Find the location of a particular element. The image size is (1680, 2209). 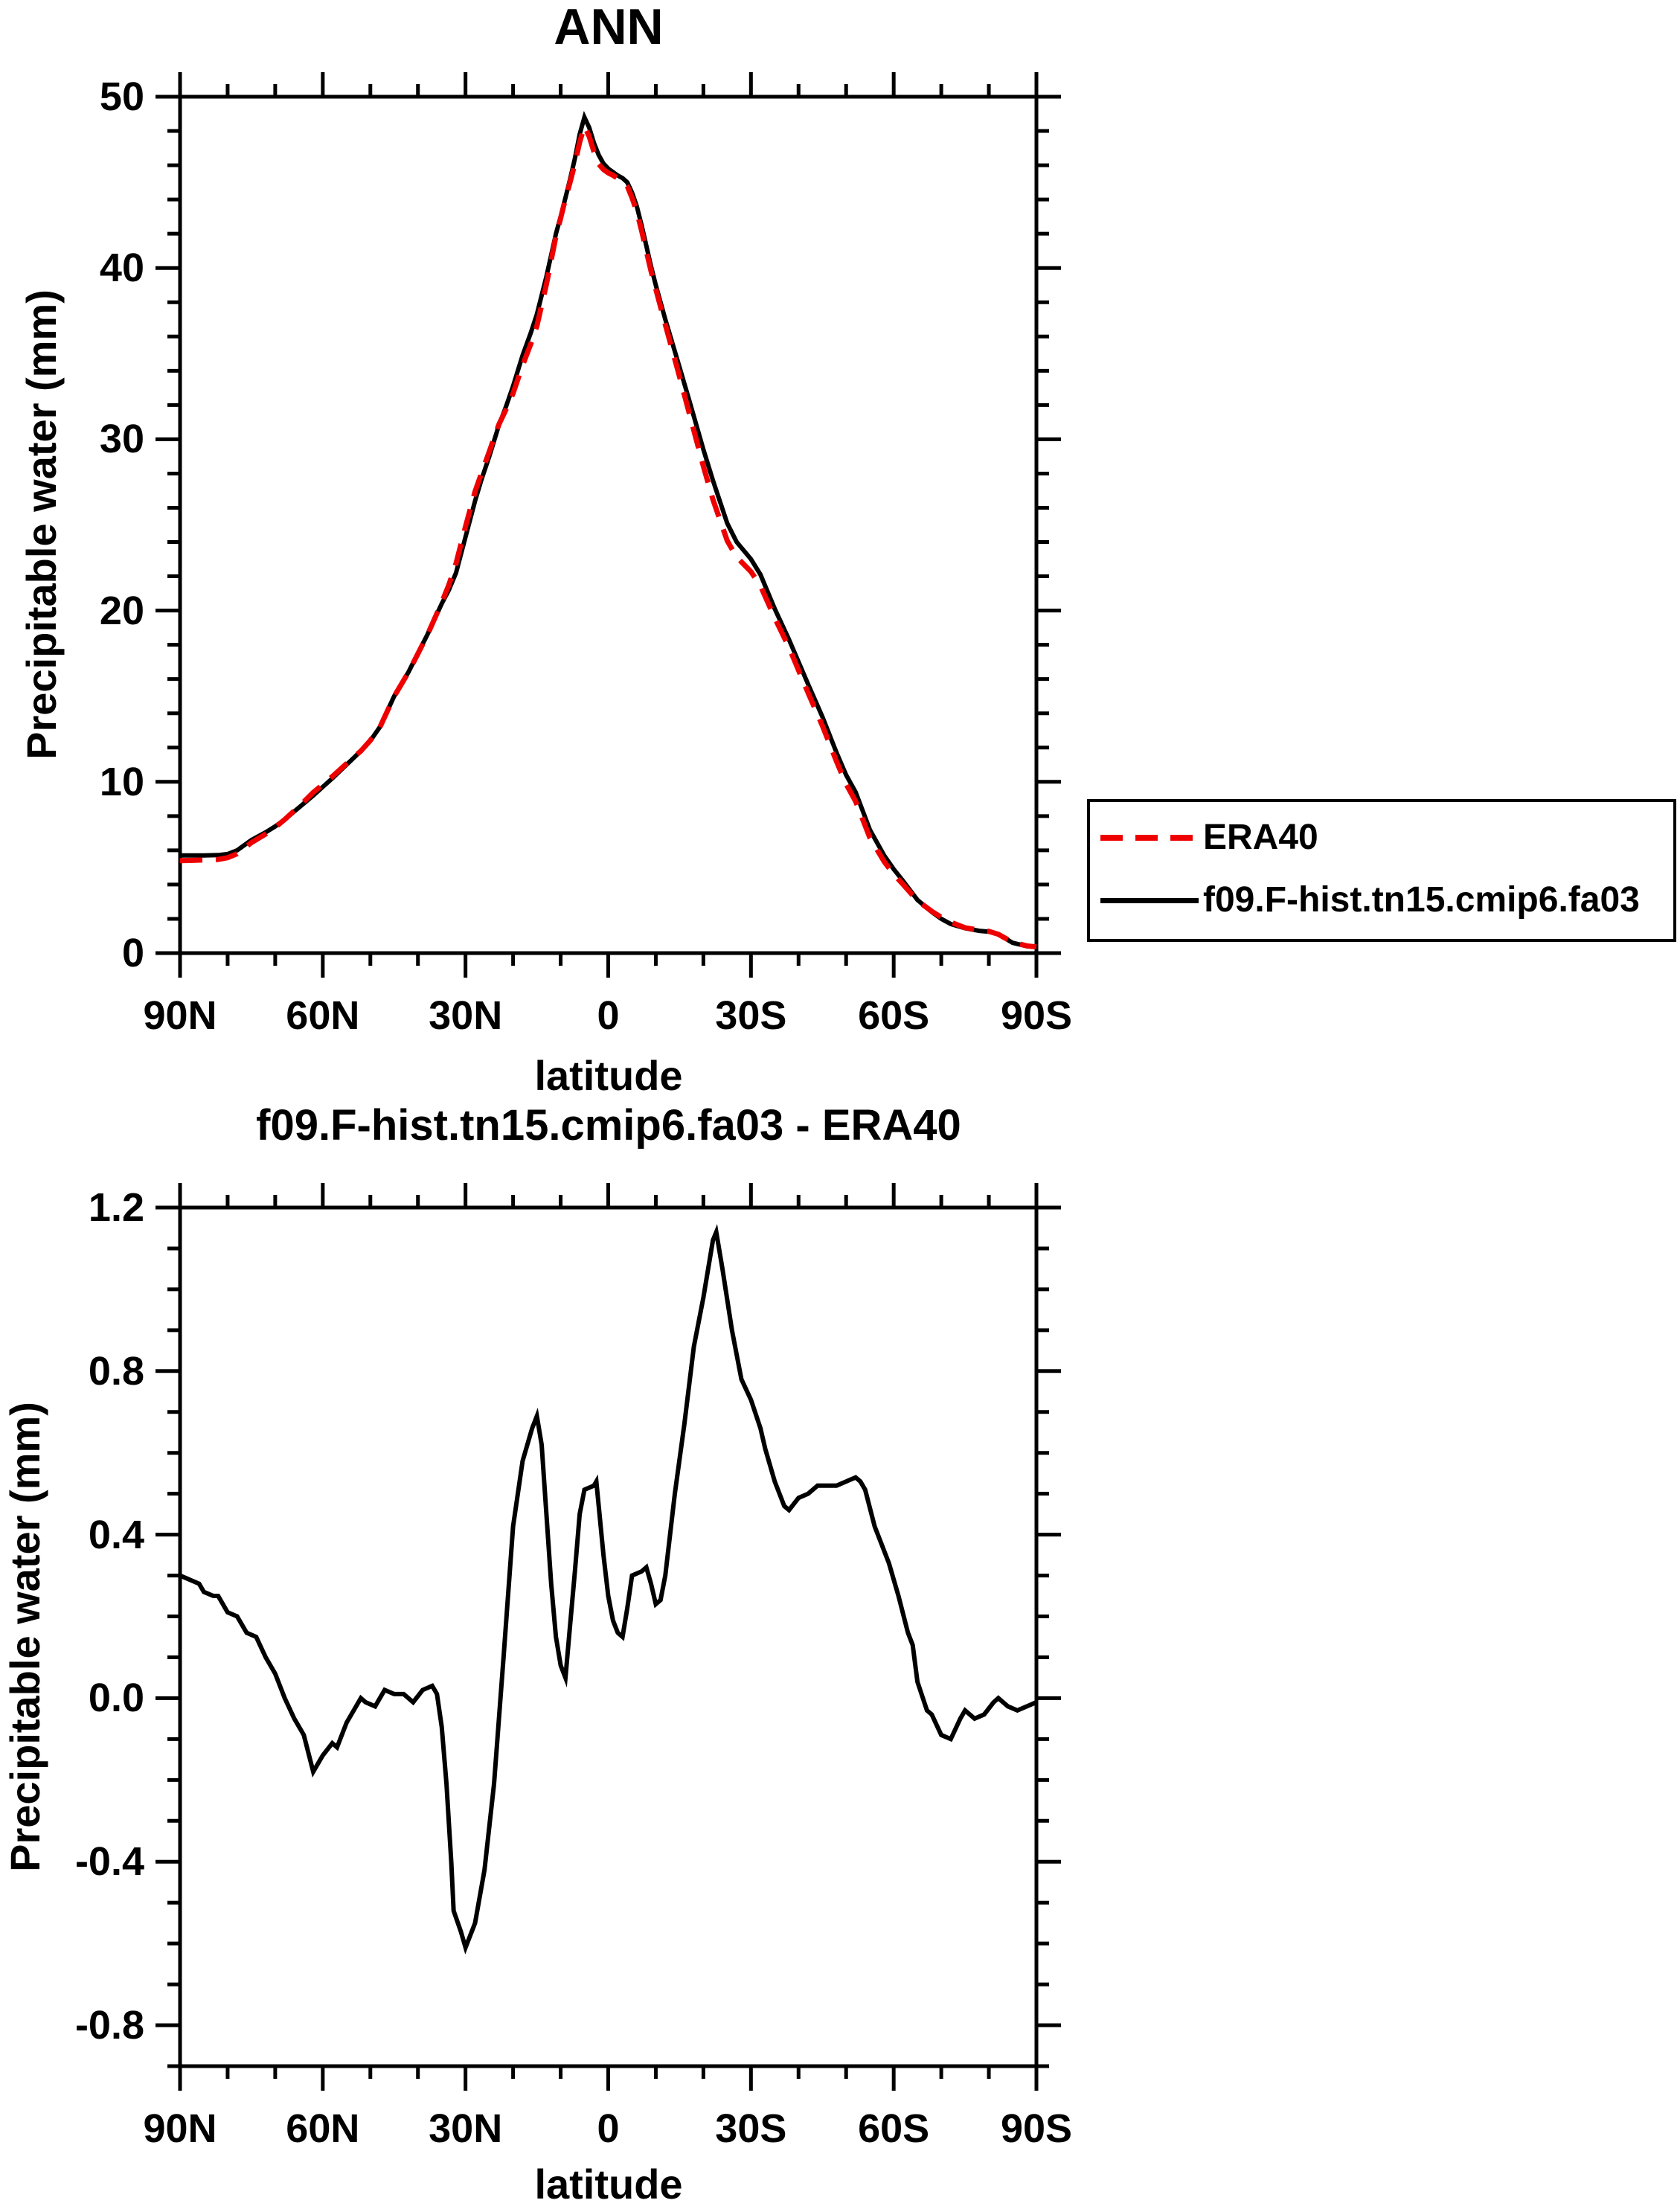

model-solid-line-sample is located at coordinates (1149, 900).